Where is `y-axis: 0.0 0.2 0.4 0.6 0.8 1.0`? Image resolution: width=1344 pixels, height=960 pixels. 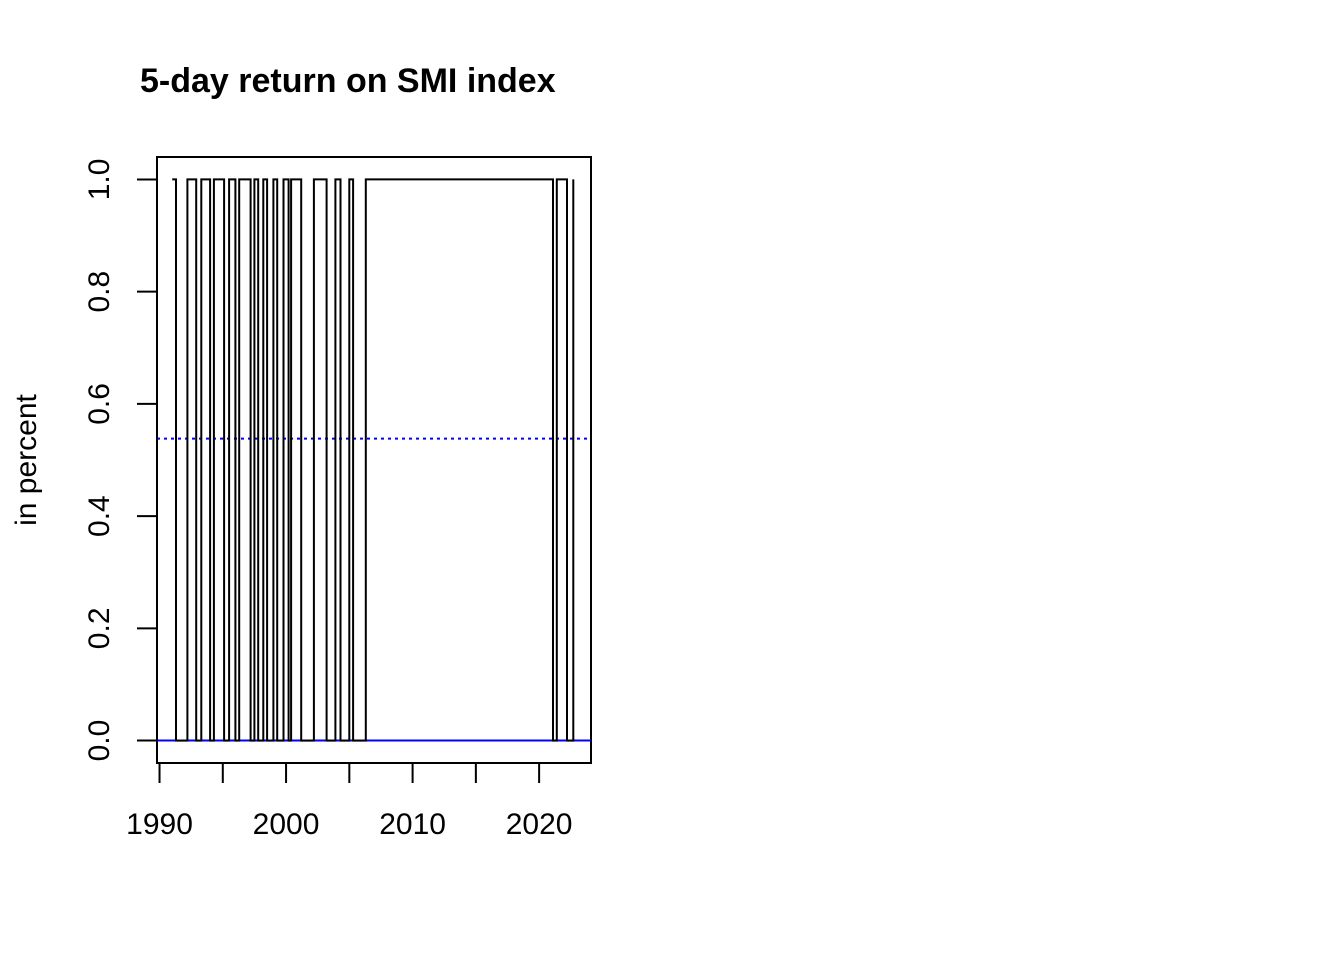
y-axis: 0.0 0.2 0.4 0.6 0.8 1.0 is located at coordinates (120, 460).